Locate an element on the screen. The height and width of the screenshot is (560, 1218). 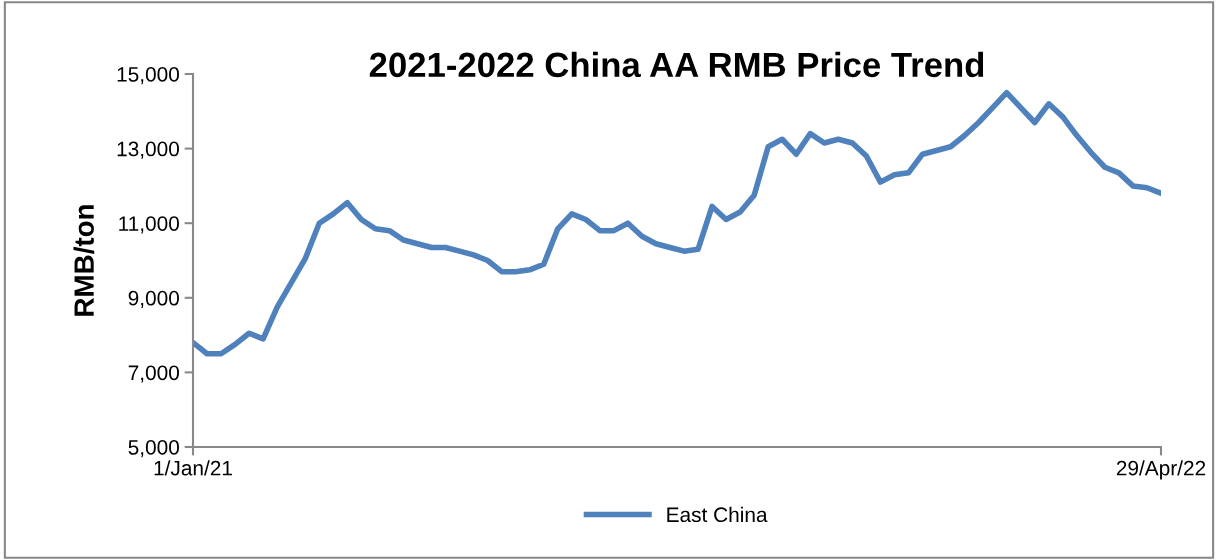
y-tick-label: 11,000 is located at coordinates (149, 225).